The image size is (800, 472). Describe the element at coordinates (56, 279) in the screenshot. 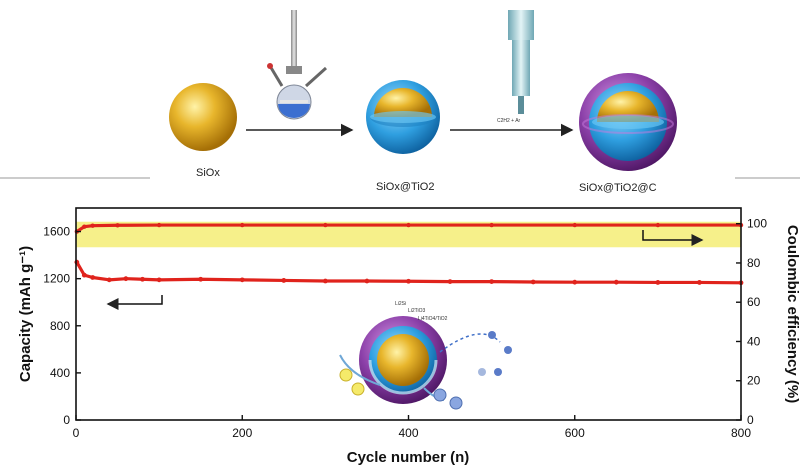

I see `y-tick-label: 1200` at that location.